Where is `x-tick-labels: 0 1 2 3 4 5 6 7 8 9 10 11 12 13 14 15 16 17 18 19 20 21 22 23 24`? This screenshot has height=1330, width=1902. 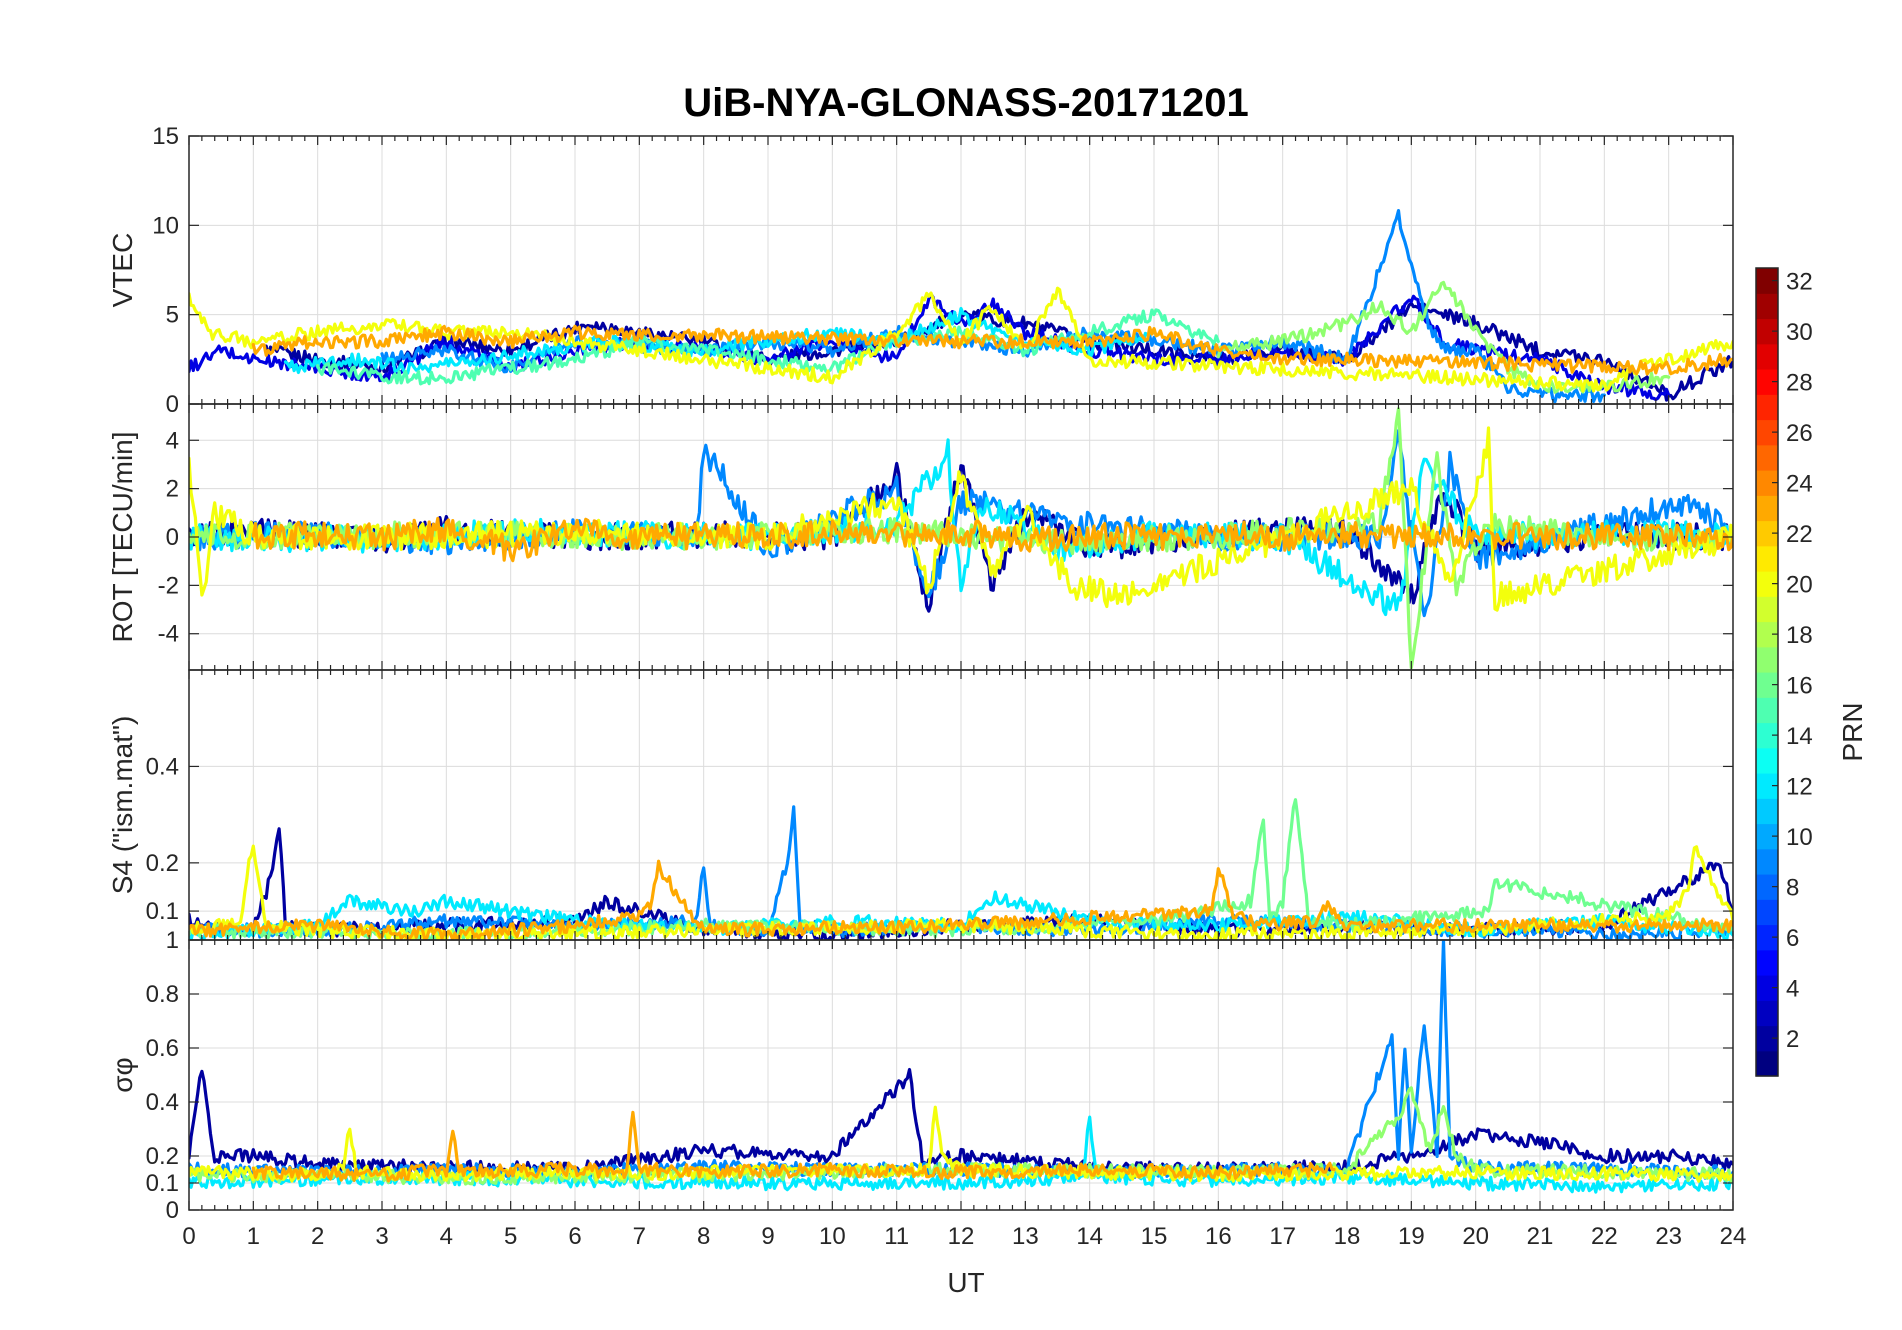 x-tick-labels: 0 1 2 3 4 5 6 7 8 9 10 11 12 13 14 15 16 17 18 19 20 21 22 23 24 is located at coordinates (964, 1236).